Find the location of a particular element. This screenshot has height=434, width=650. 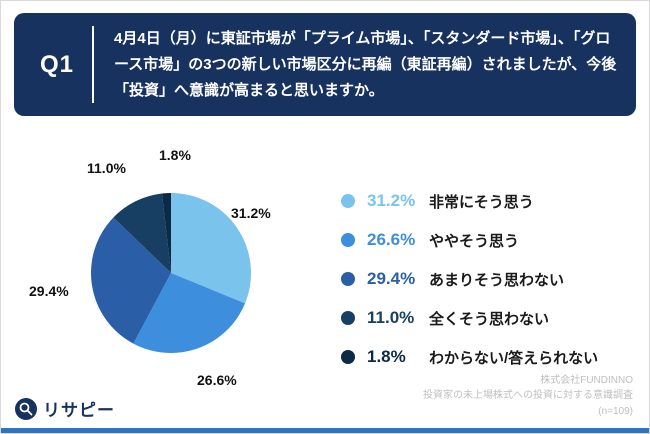

legend-item: 26.6% ややそう思う is located at coordinates (469, 240).